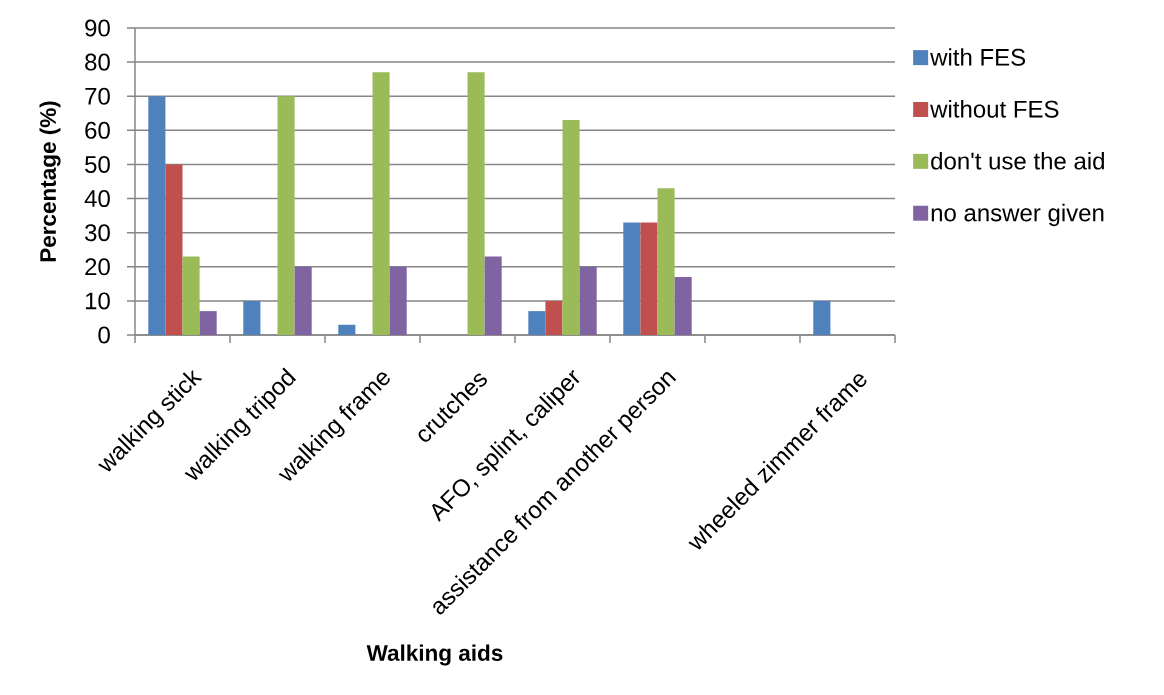 The width and height of the screenshot is (1164, 695). Describe the element at coordinates (97, 28) in the screenshot. I see `y-tick-label: 90` at that location.